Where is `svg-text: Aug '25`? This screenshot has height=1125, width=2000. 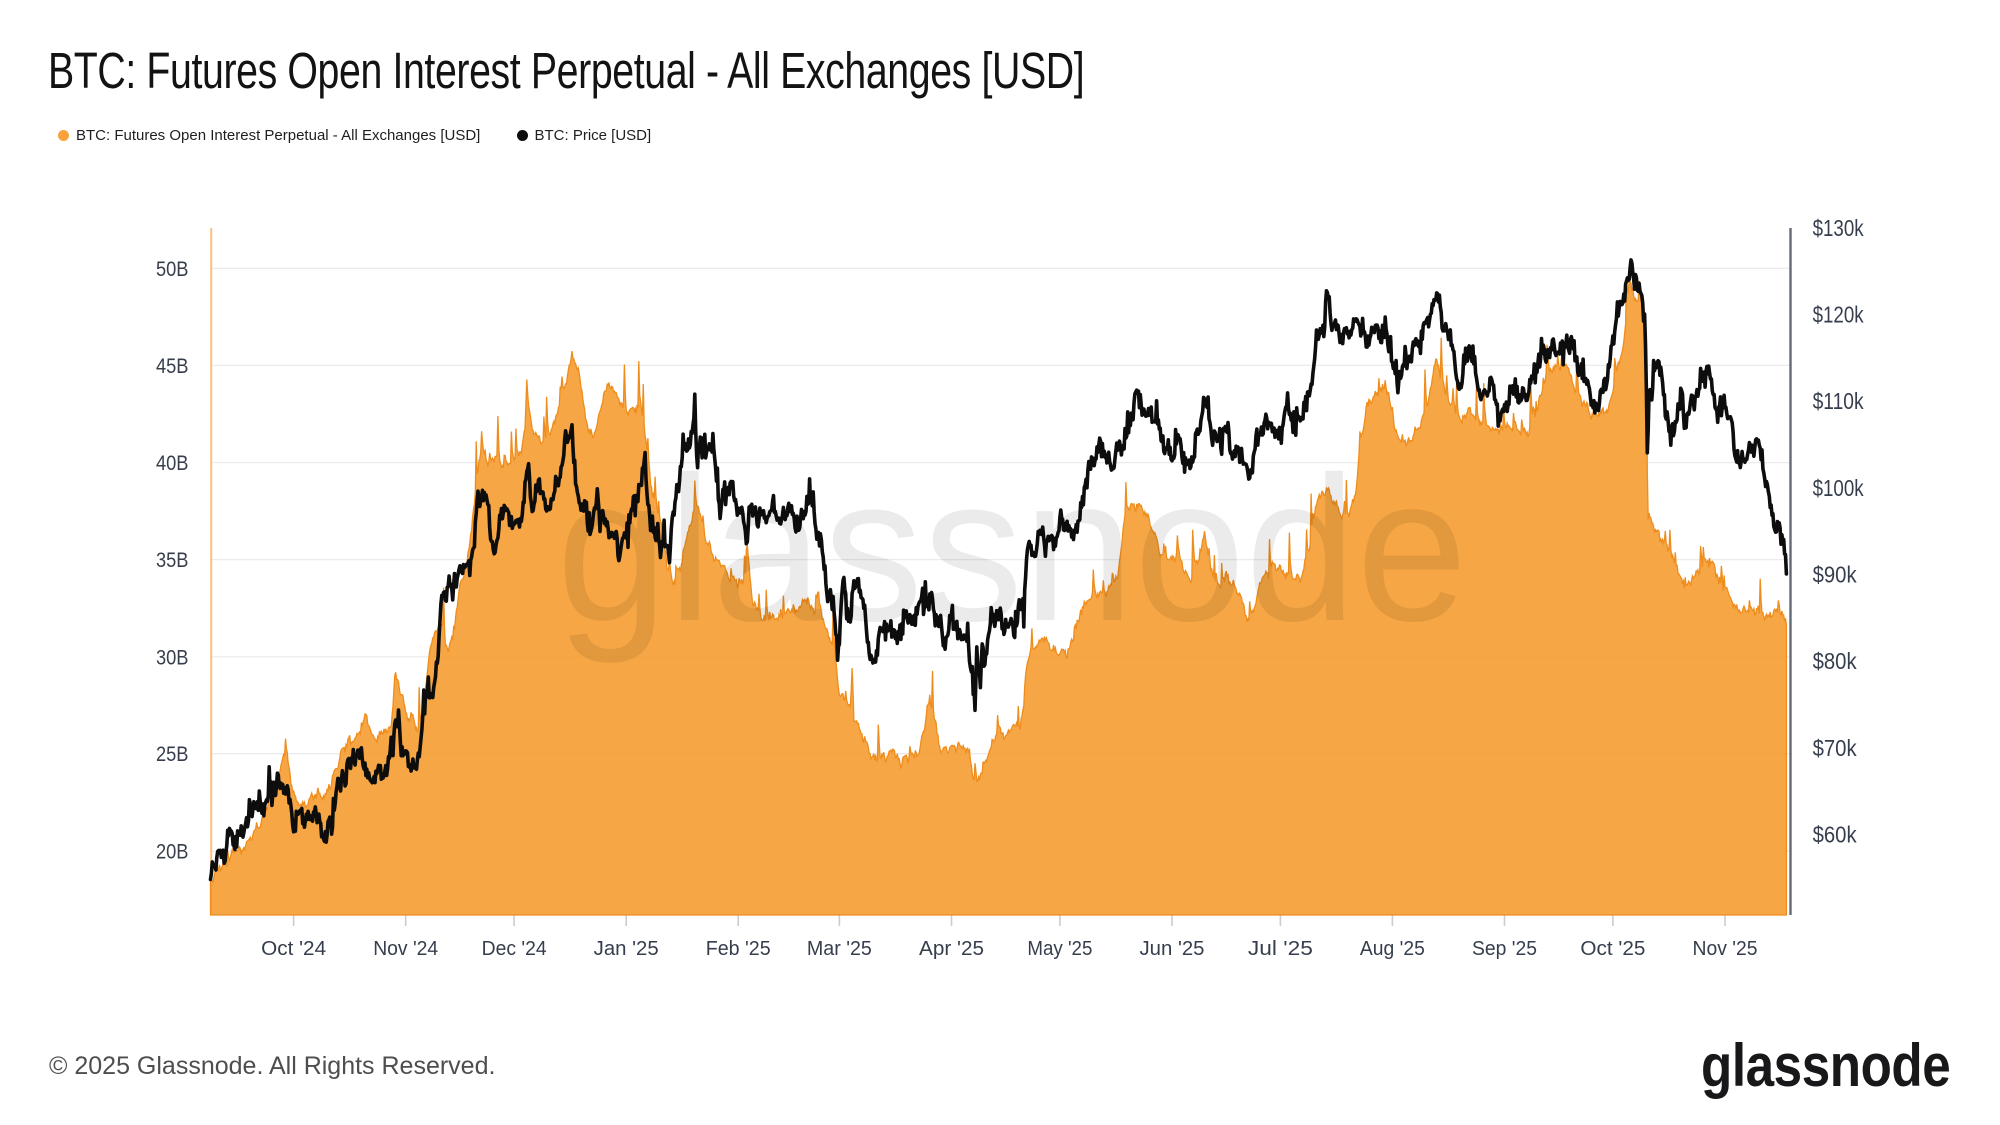 svg-text: Aug '25 is located at coordinates (1392, 949).